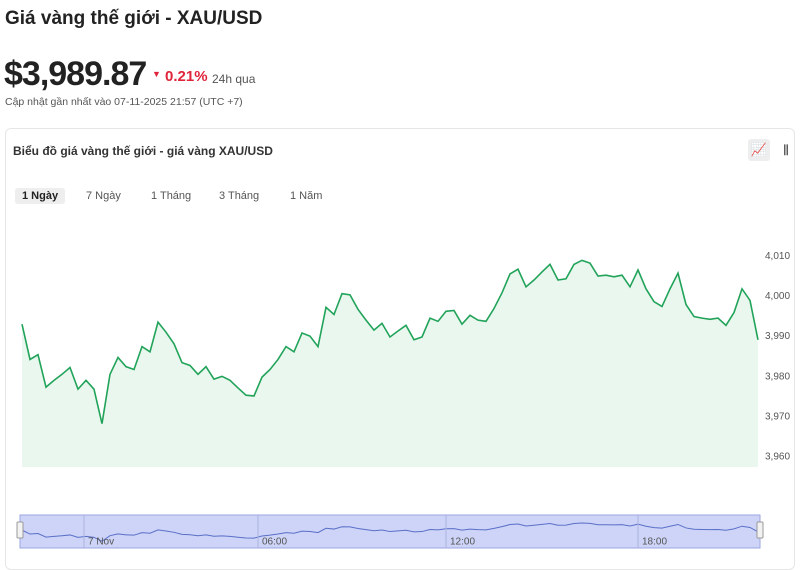 The width and height of the screenshot is (800, 570). I want to click on y-tick-label: 3,990, so click(777, 336).